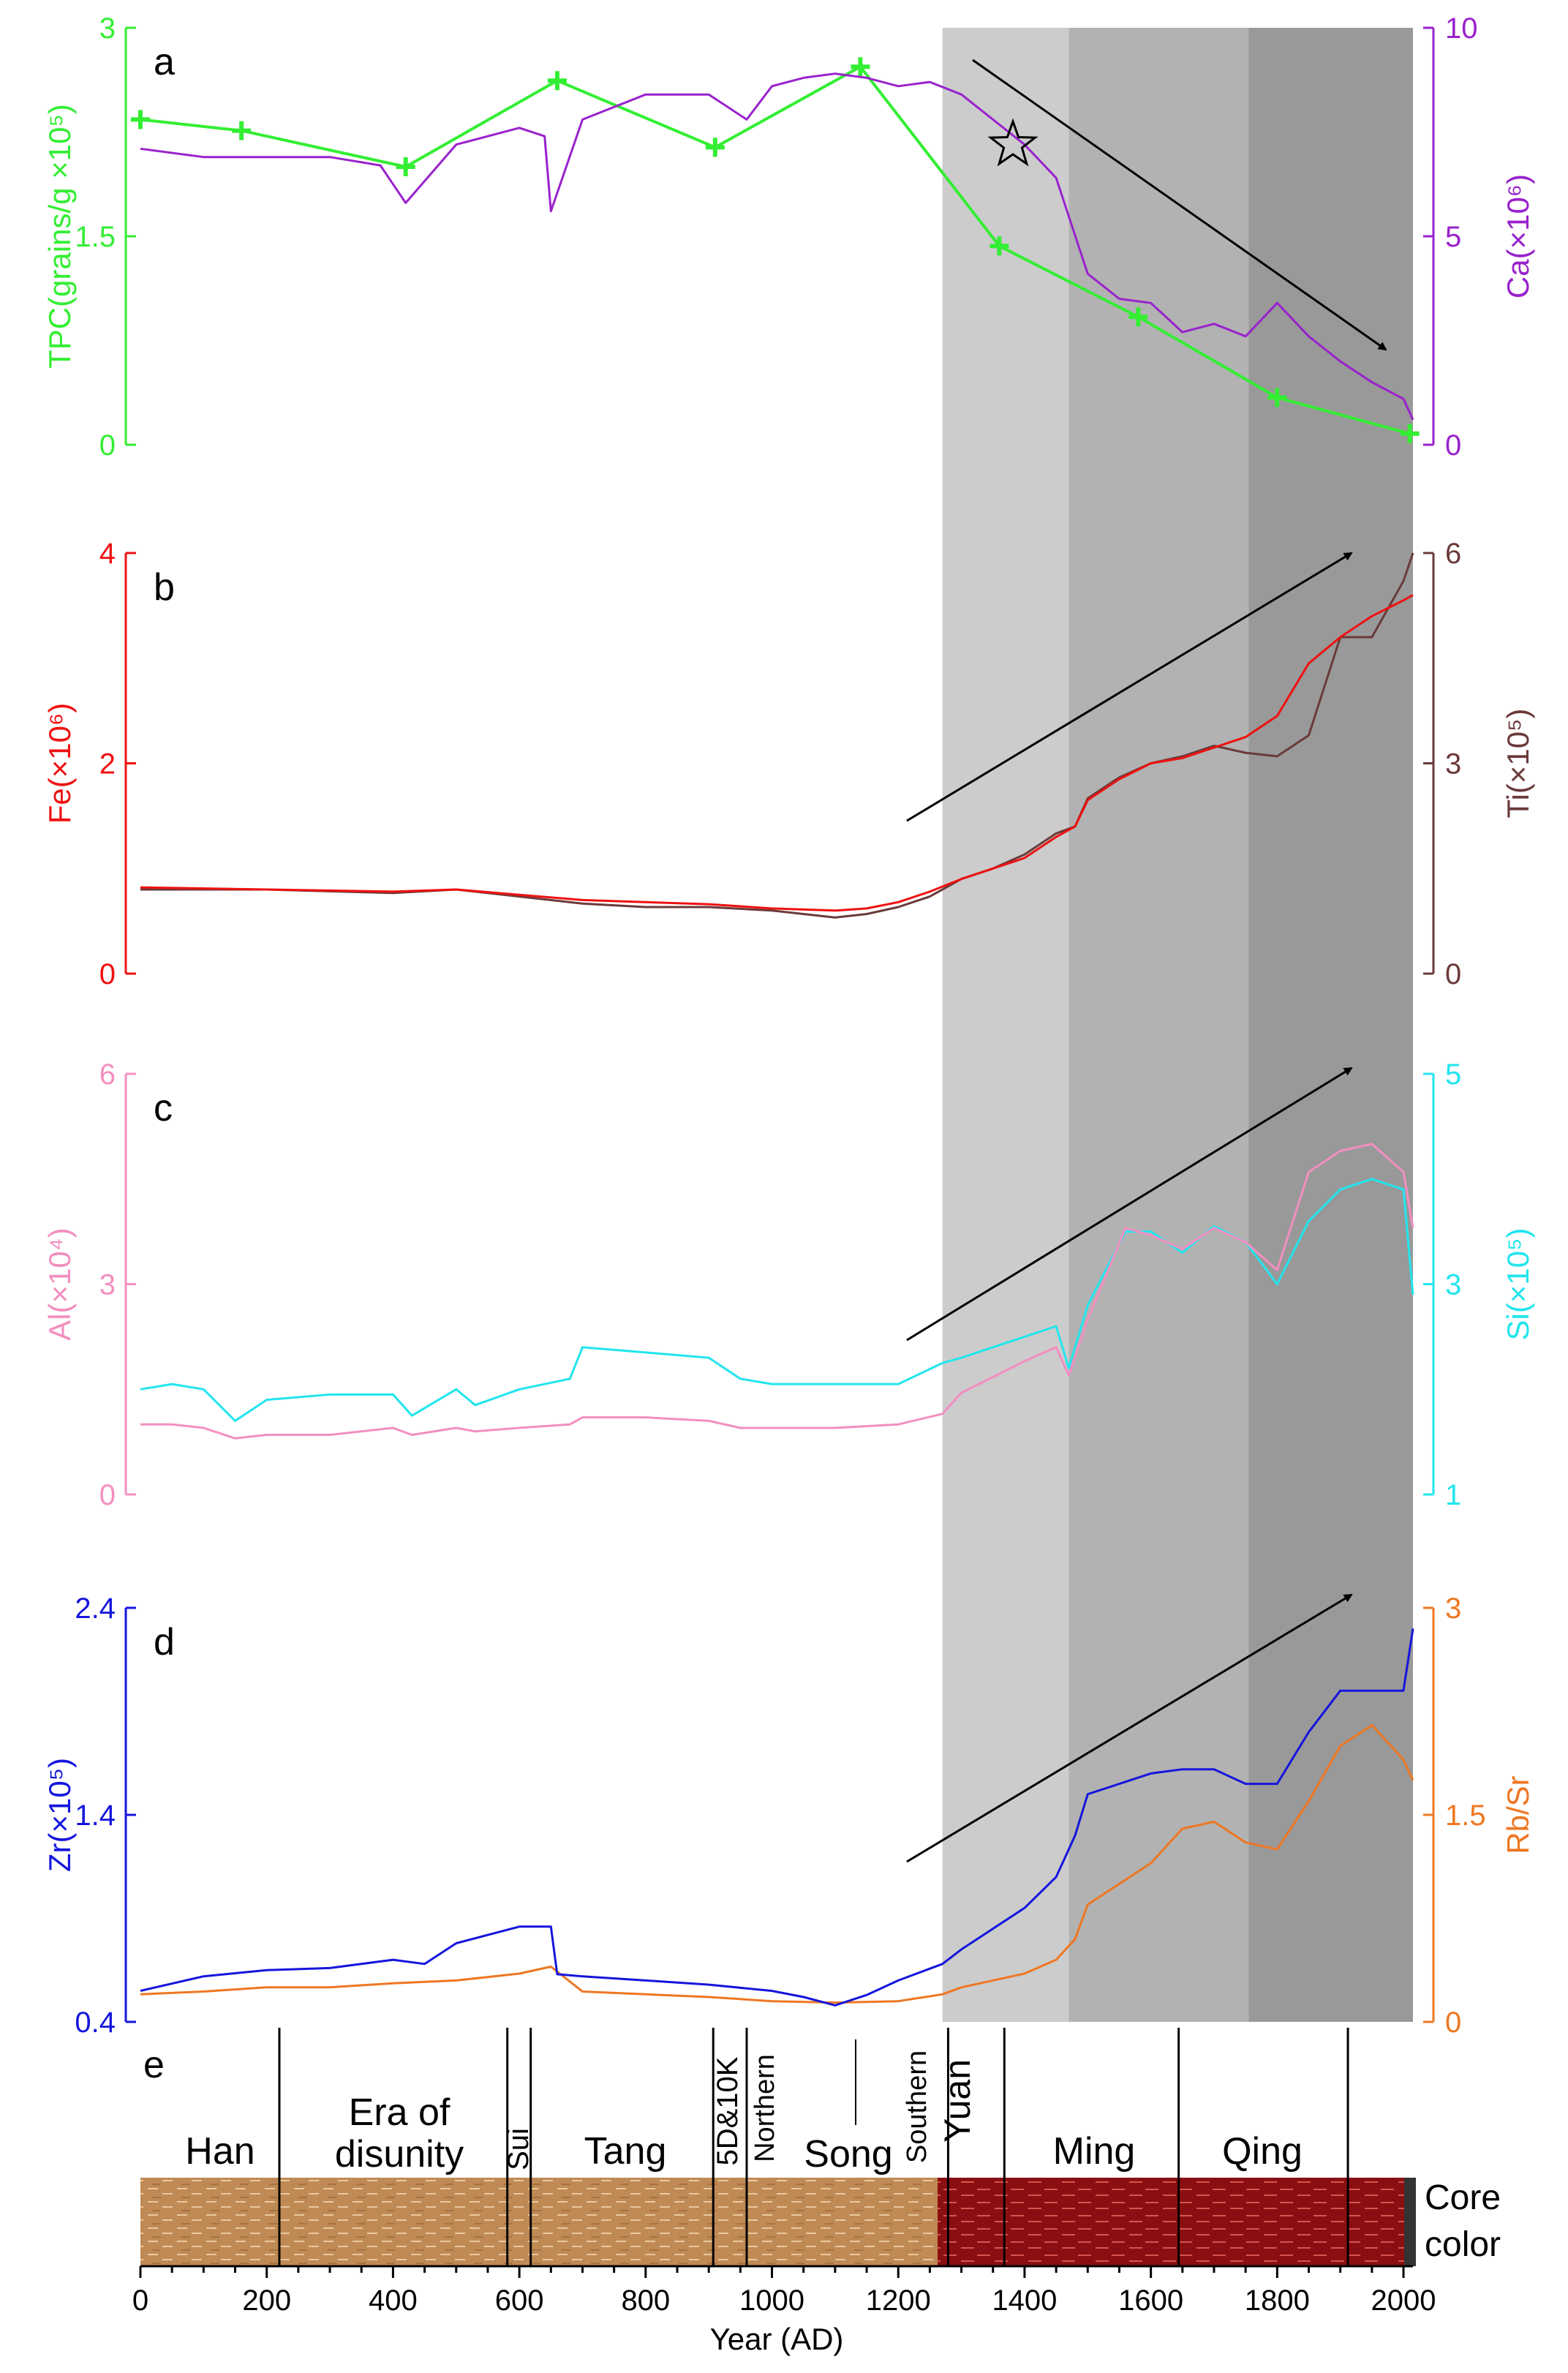  What do you see at coordinates (1453, 554) in the screenshot?
I see `right-tick-label-b: 6` at bounding box center [1453, 554].